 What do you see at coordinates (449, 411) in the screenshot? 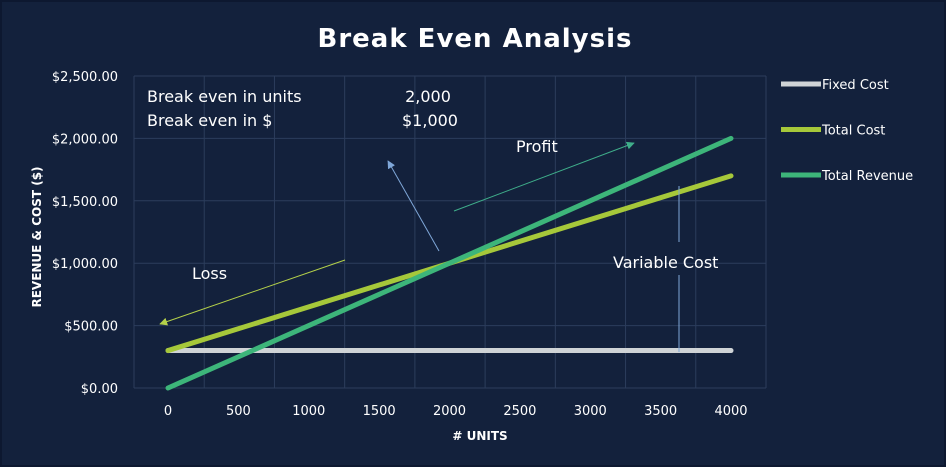
I see `x-tick-label: 2000` at bounding box center [449, 411].